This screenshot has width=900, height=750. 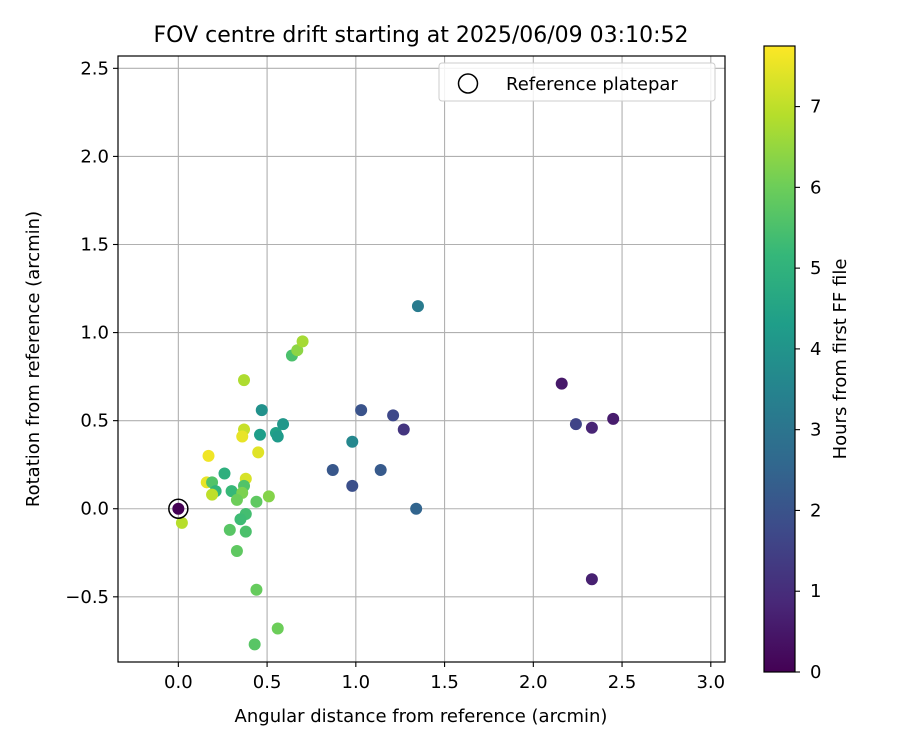 I want to click on y-tick-label: 1.0, so click(x=94, y=333).